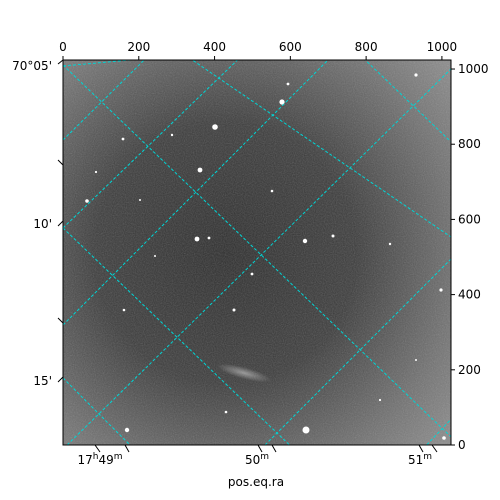 The width and height of the screenshot is (500, 500). I want to click on y-tick-label: 200, so click(469, 370).